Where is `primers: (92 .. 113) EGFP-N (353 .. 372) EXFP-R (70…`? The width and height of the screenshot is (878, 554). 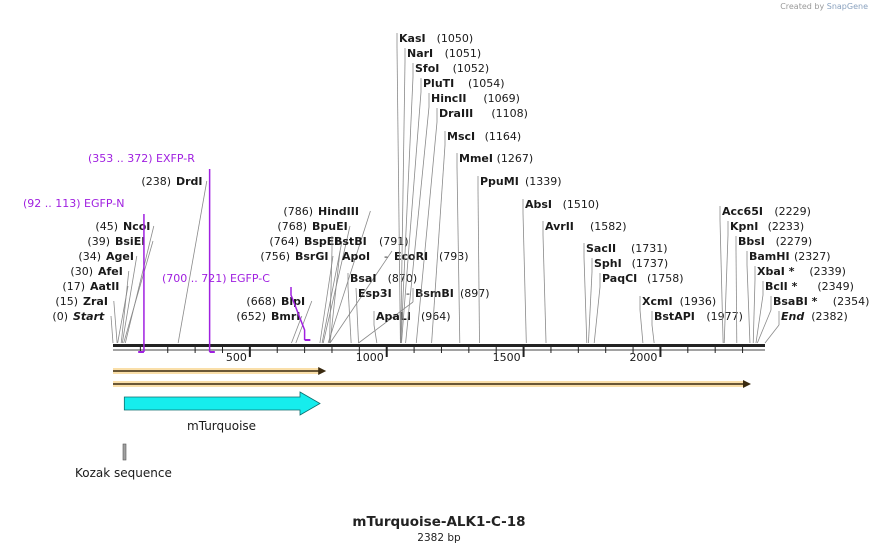 primers: (92 .. 113) EGFP-N (353 .. 372) EXFP-R (70… is located at coordinates (167, 252).